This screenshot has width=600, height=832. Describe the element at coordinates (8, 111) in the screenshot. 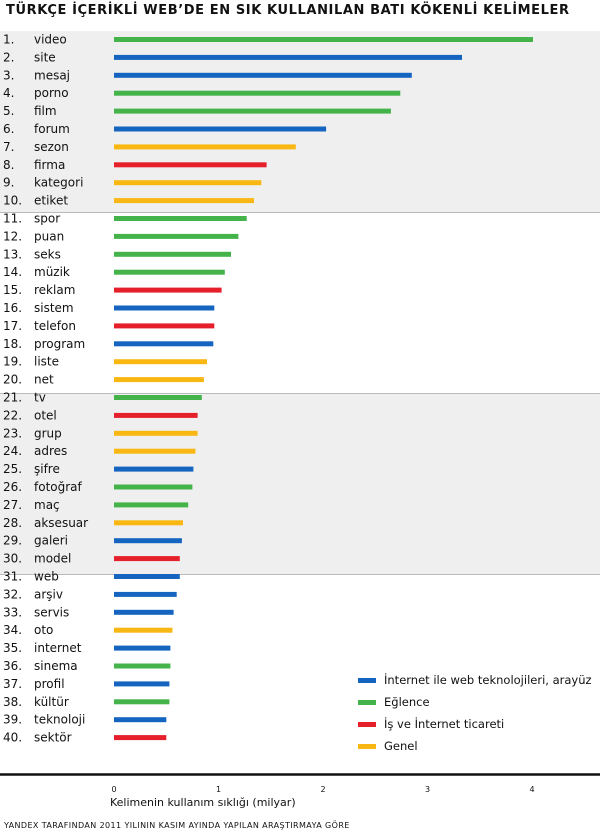

I see `row-rank: 5.` at that location.